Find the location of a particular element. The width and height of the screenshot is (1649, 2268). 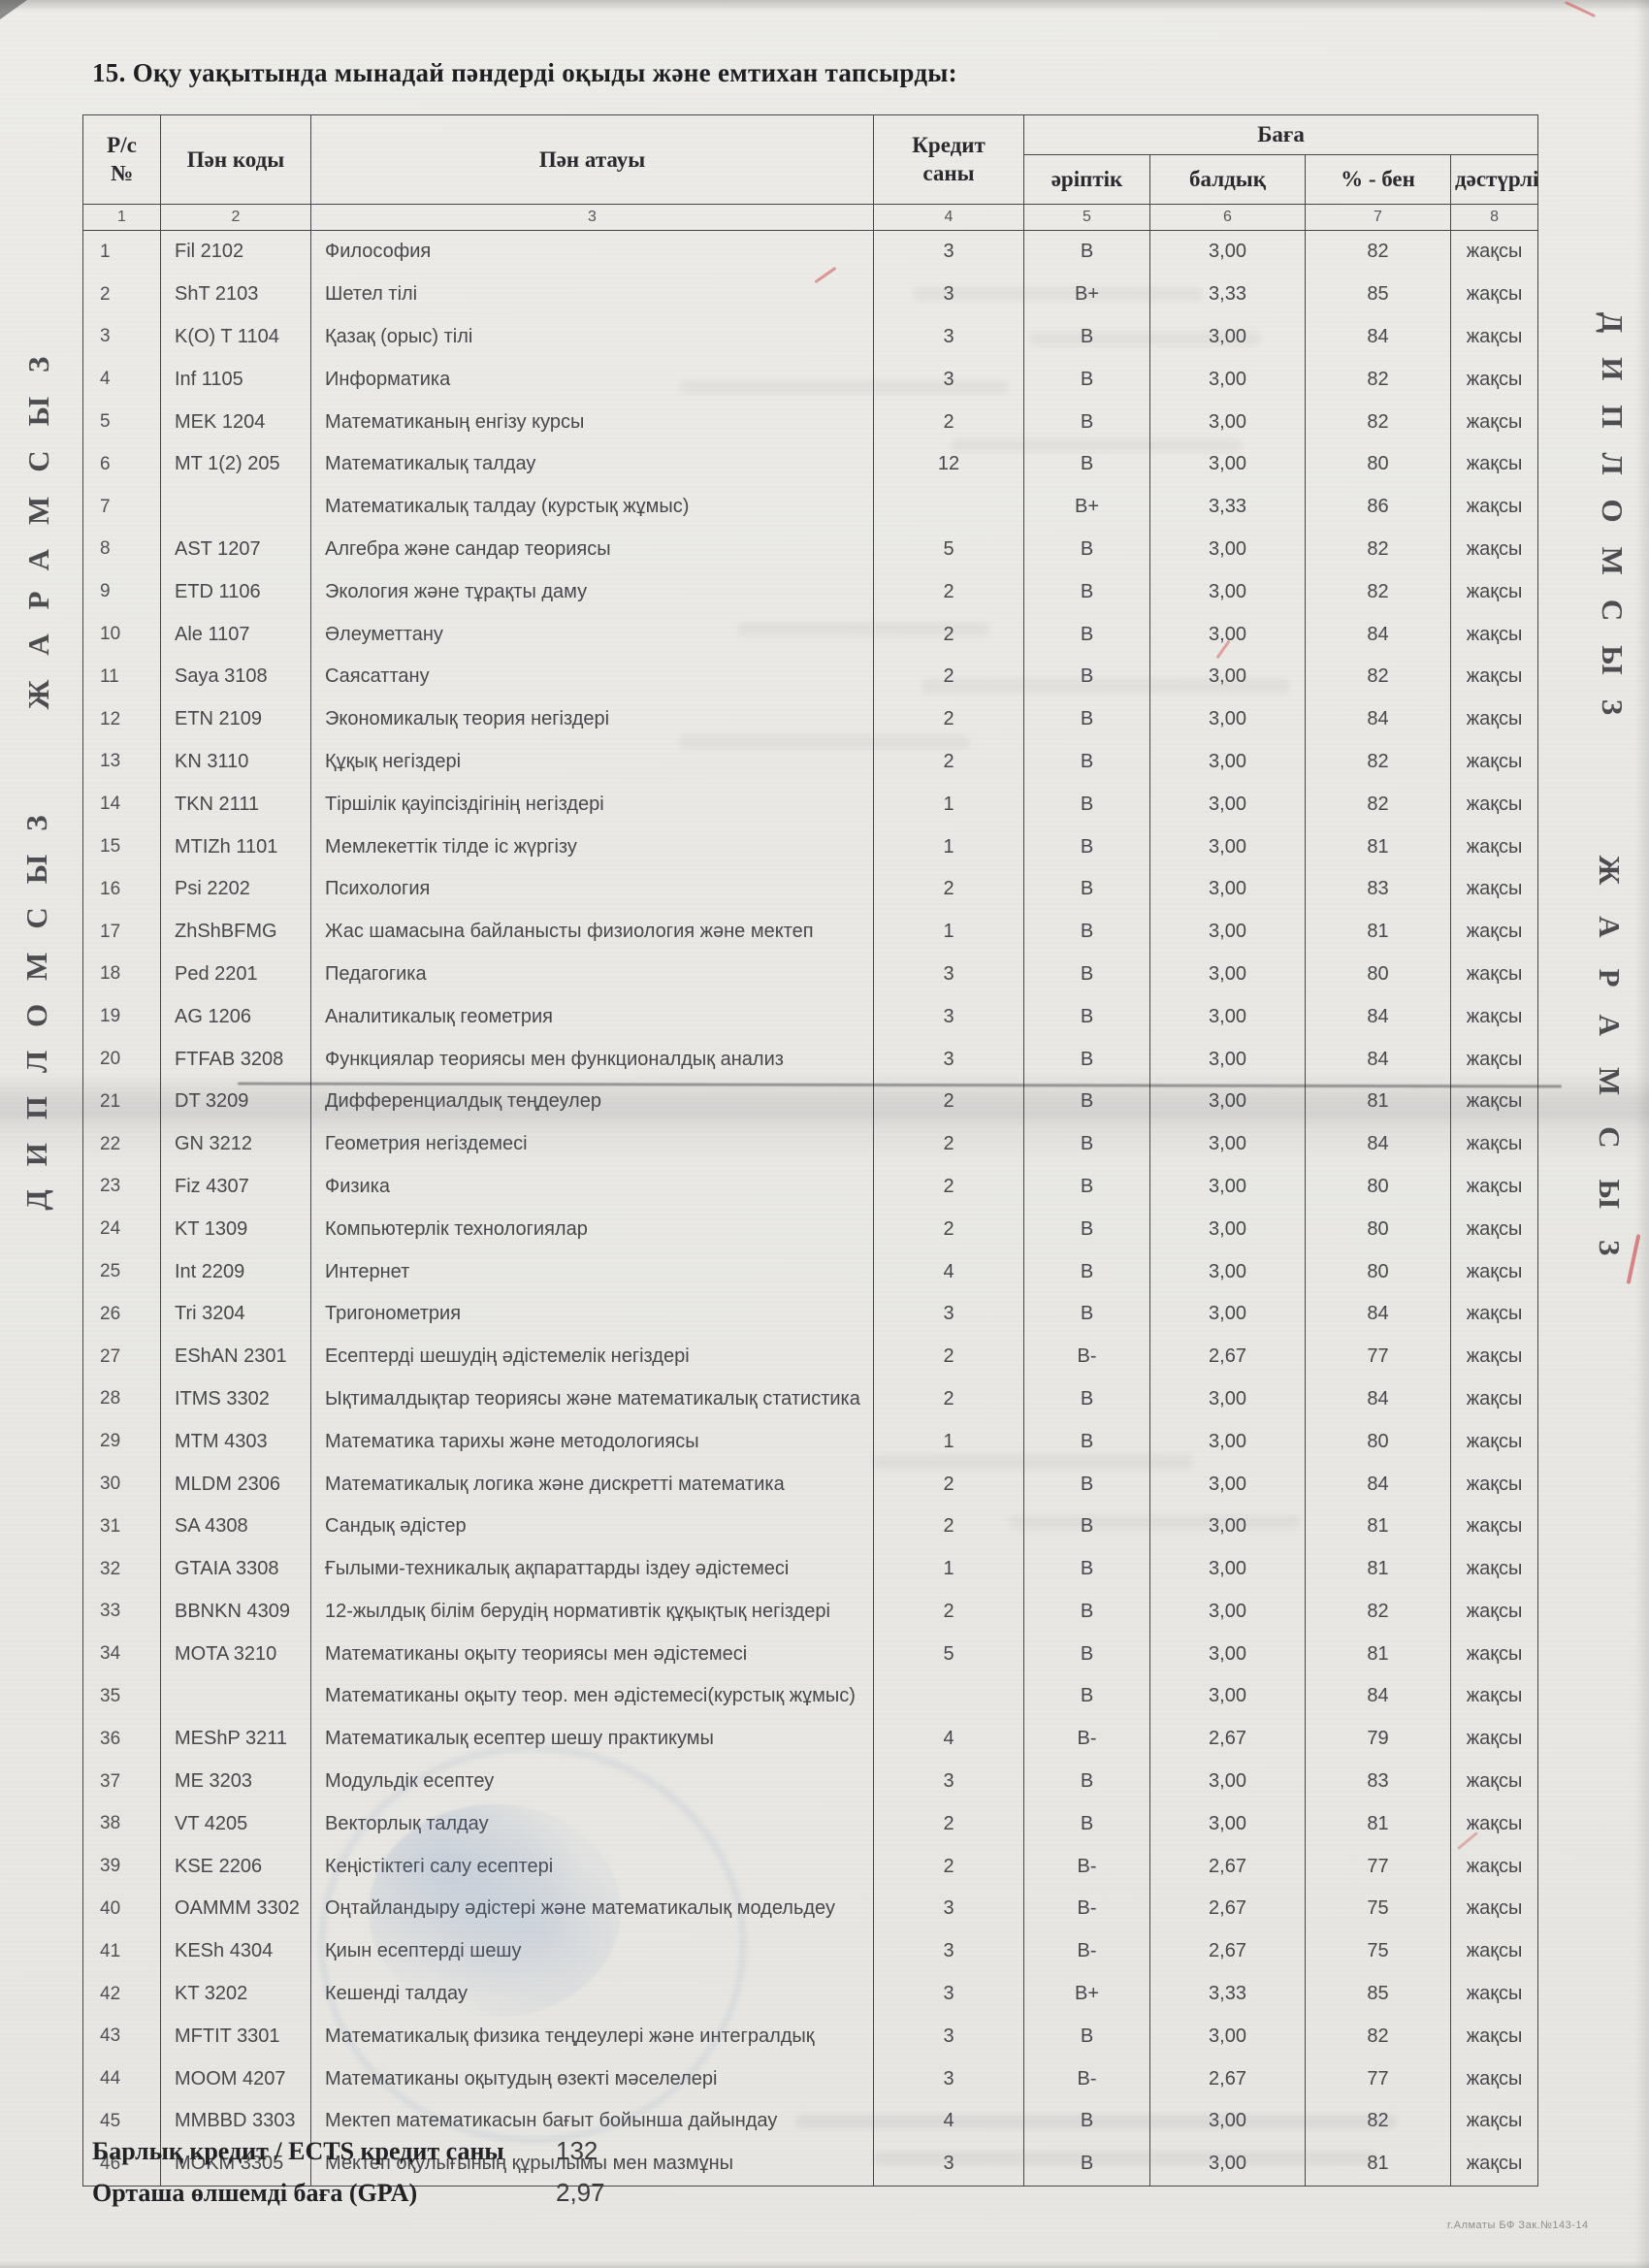

cell-rownum: 45 is located at coordinates (121, 2121).